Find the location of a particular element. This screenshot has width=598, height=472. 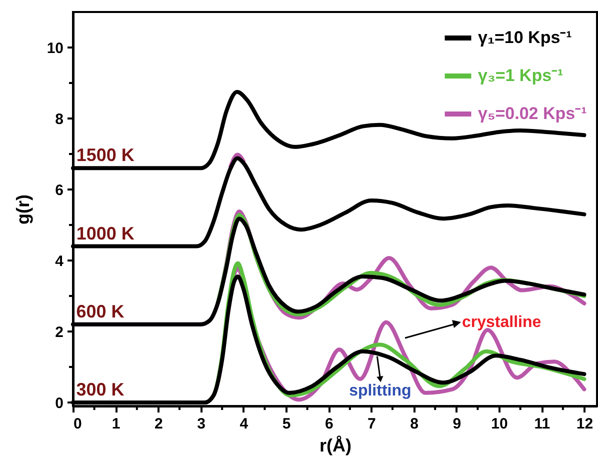

x-tick-label: 8 is located at coordinates (414, 424).